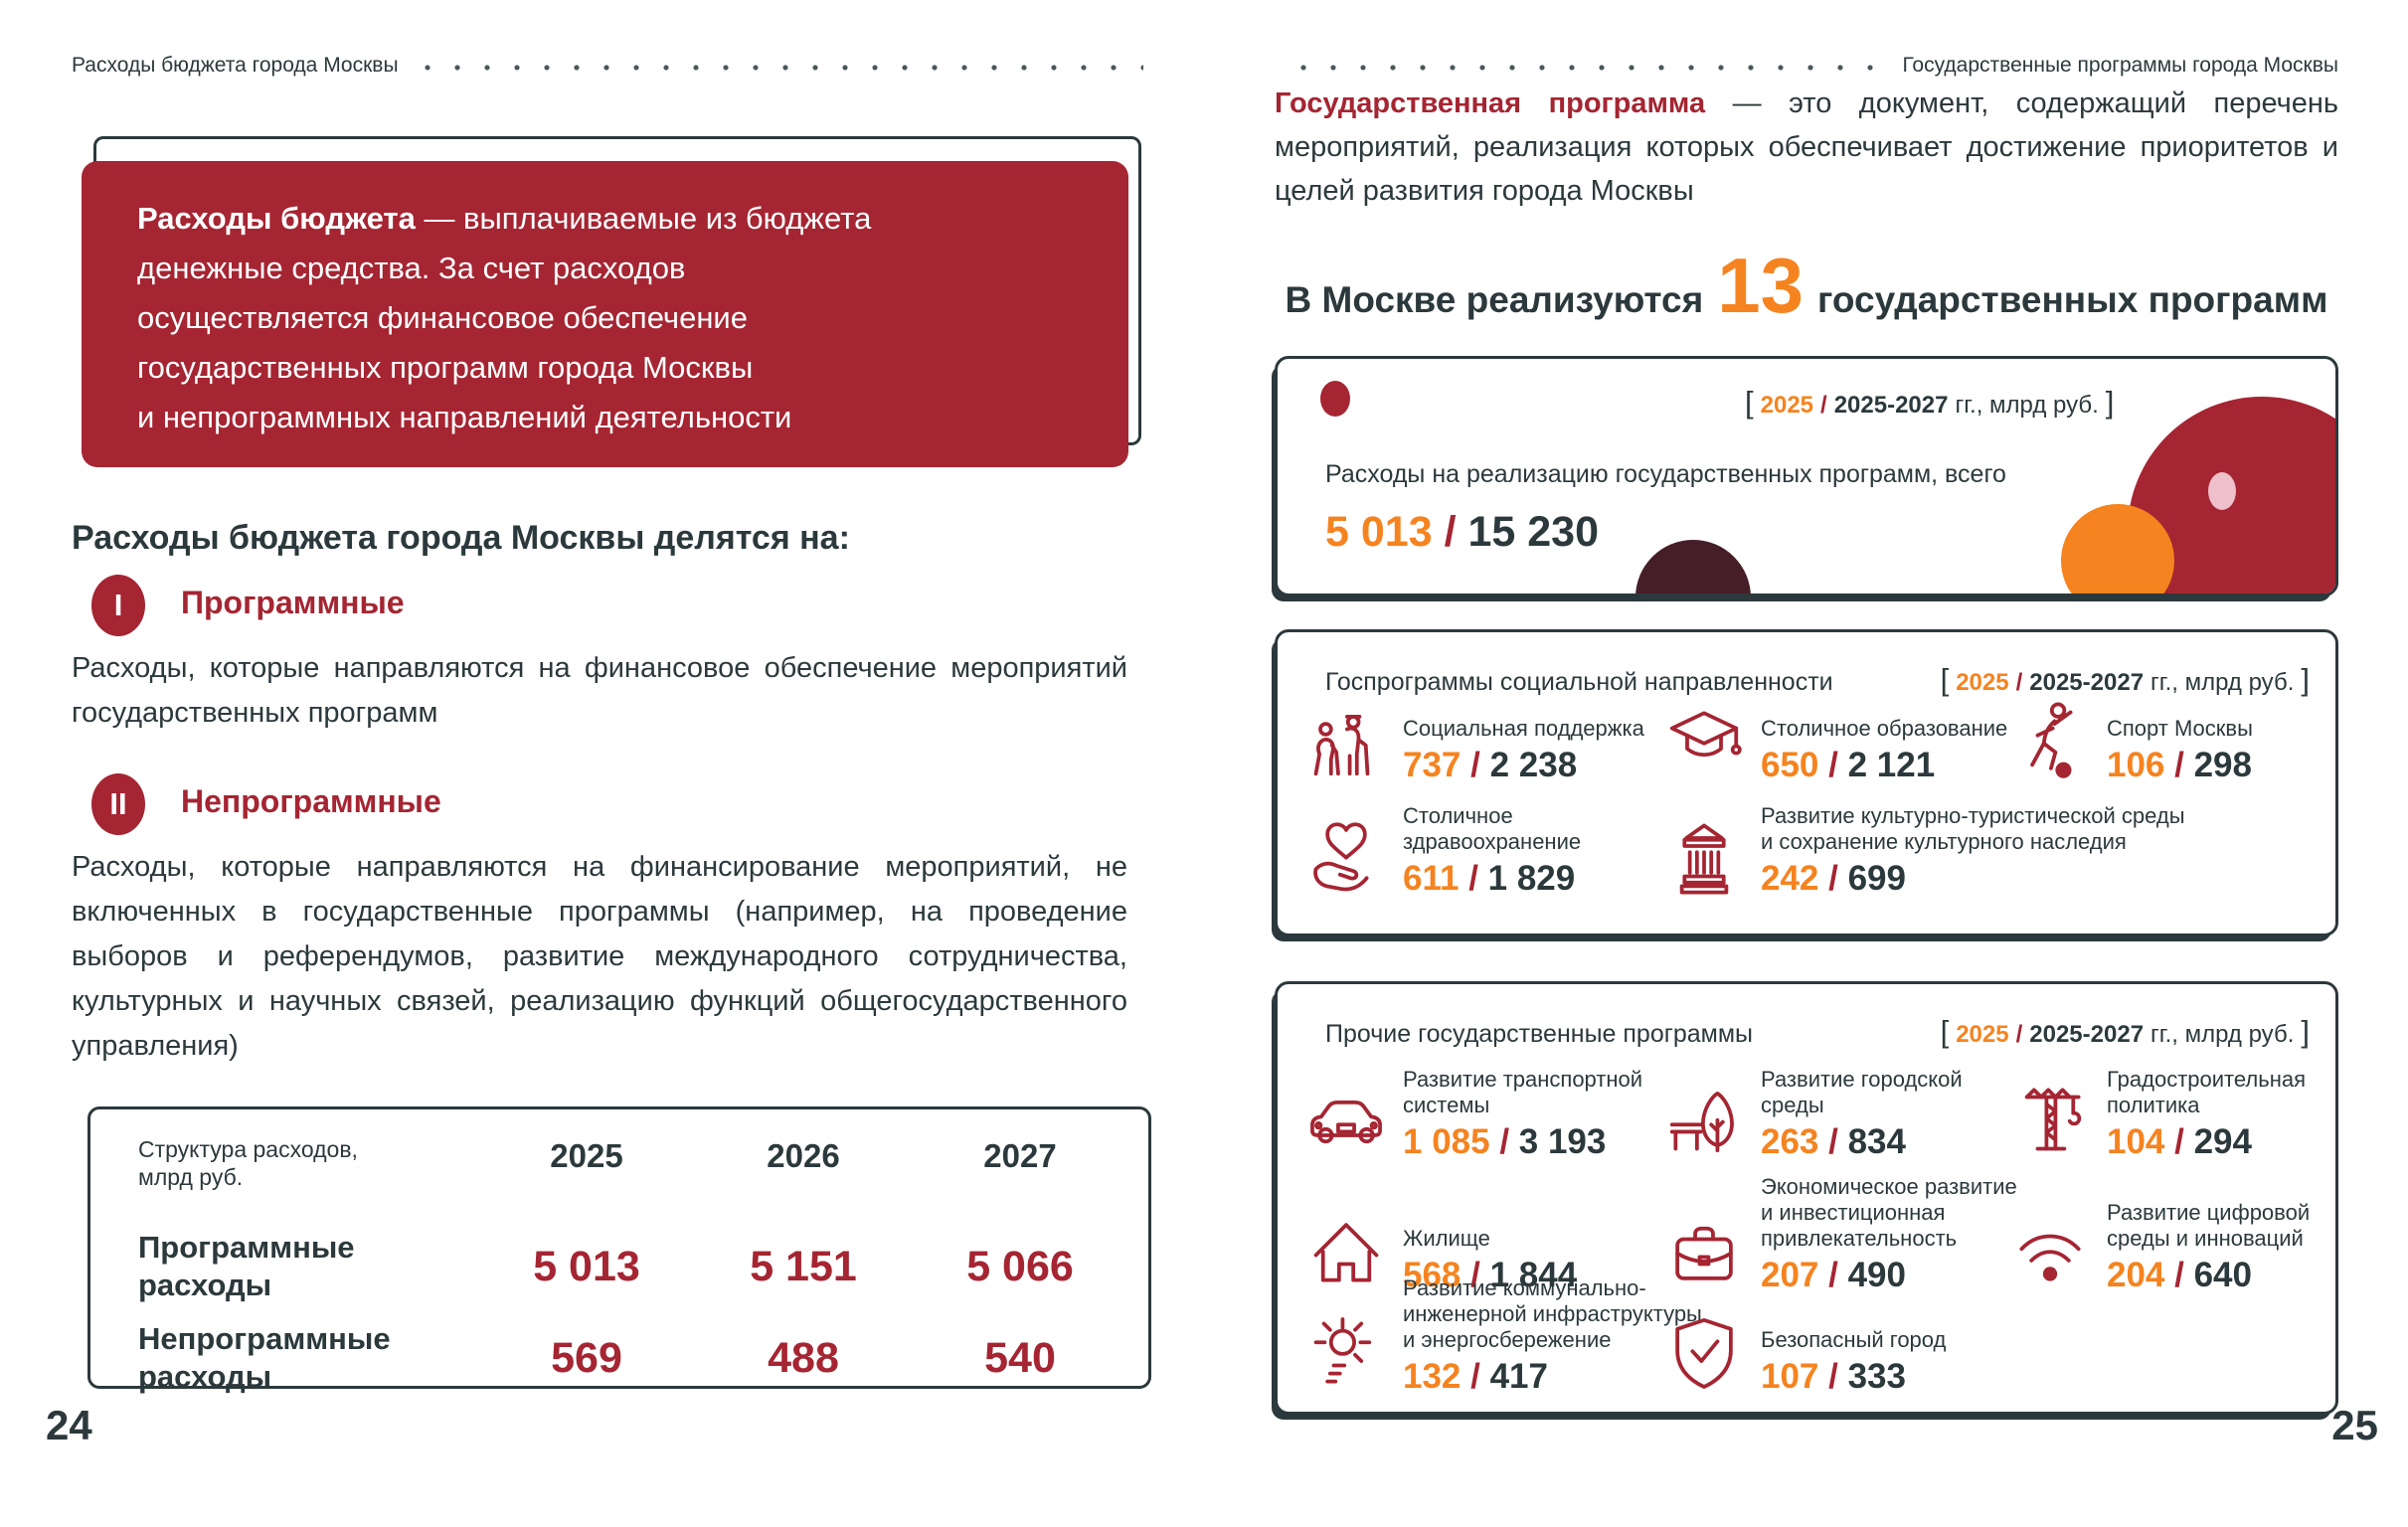 This screenshot has height=1527, width=2408. What do you see at coordinates (2019, 1034) in the screenshot?
I see `legend-slash: /` at bounding box center [2019, 1034].